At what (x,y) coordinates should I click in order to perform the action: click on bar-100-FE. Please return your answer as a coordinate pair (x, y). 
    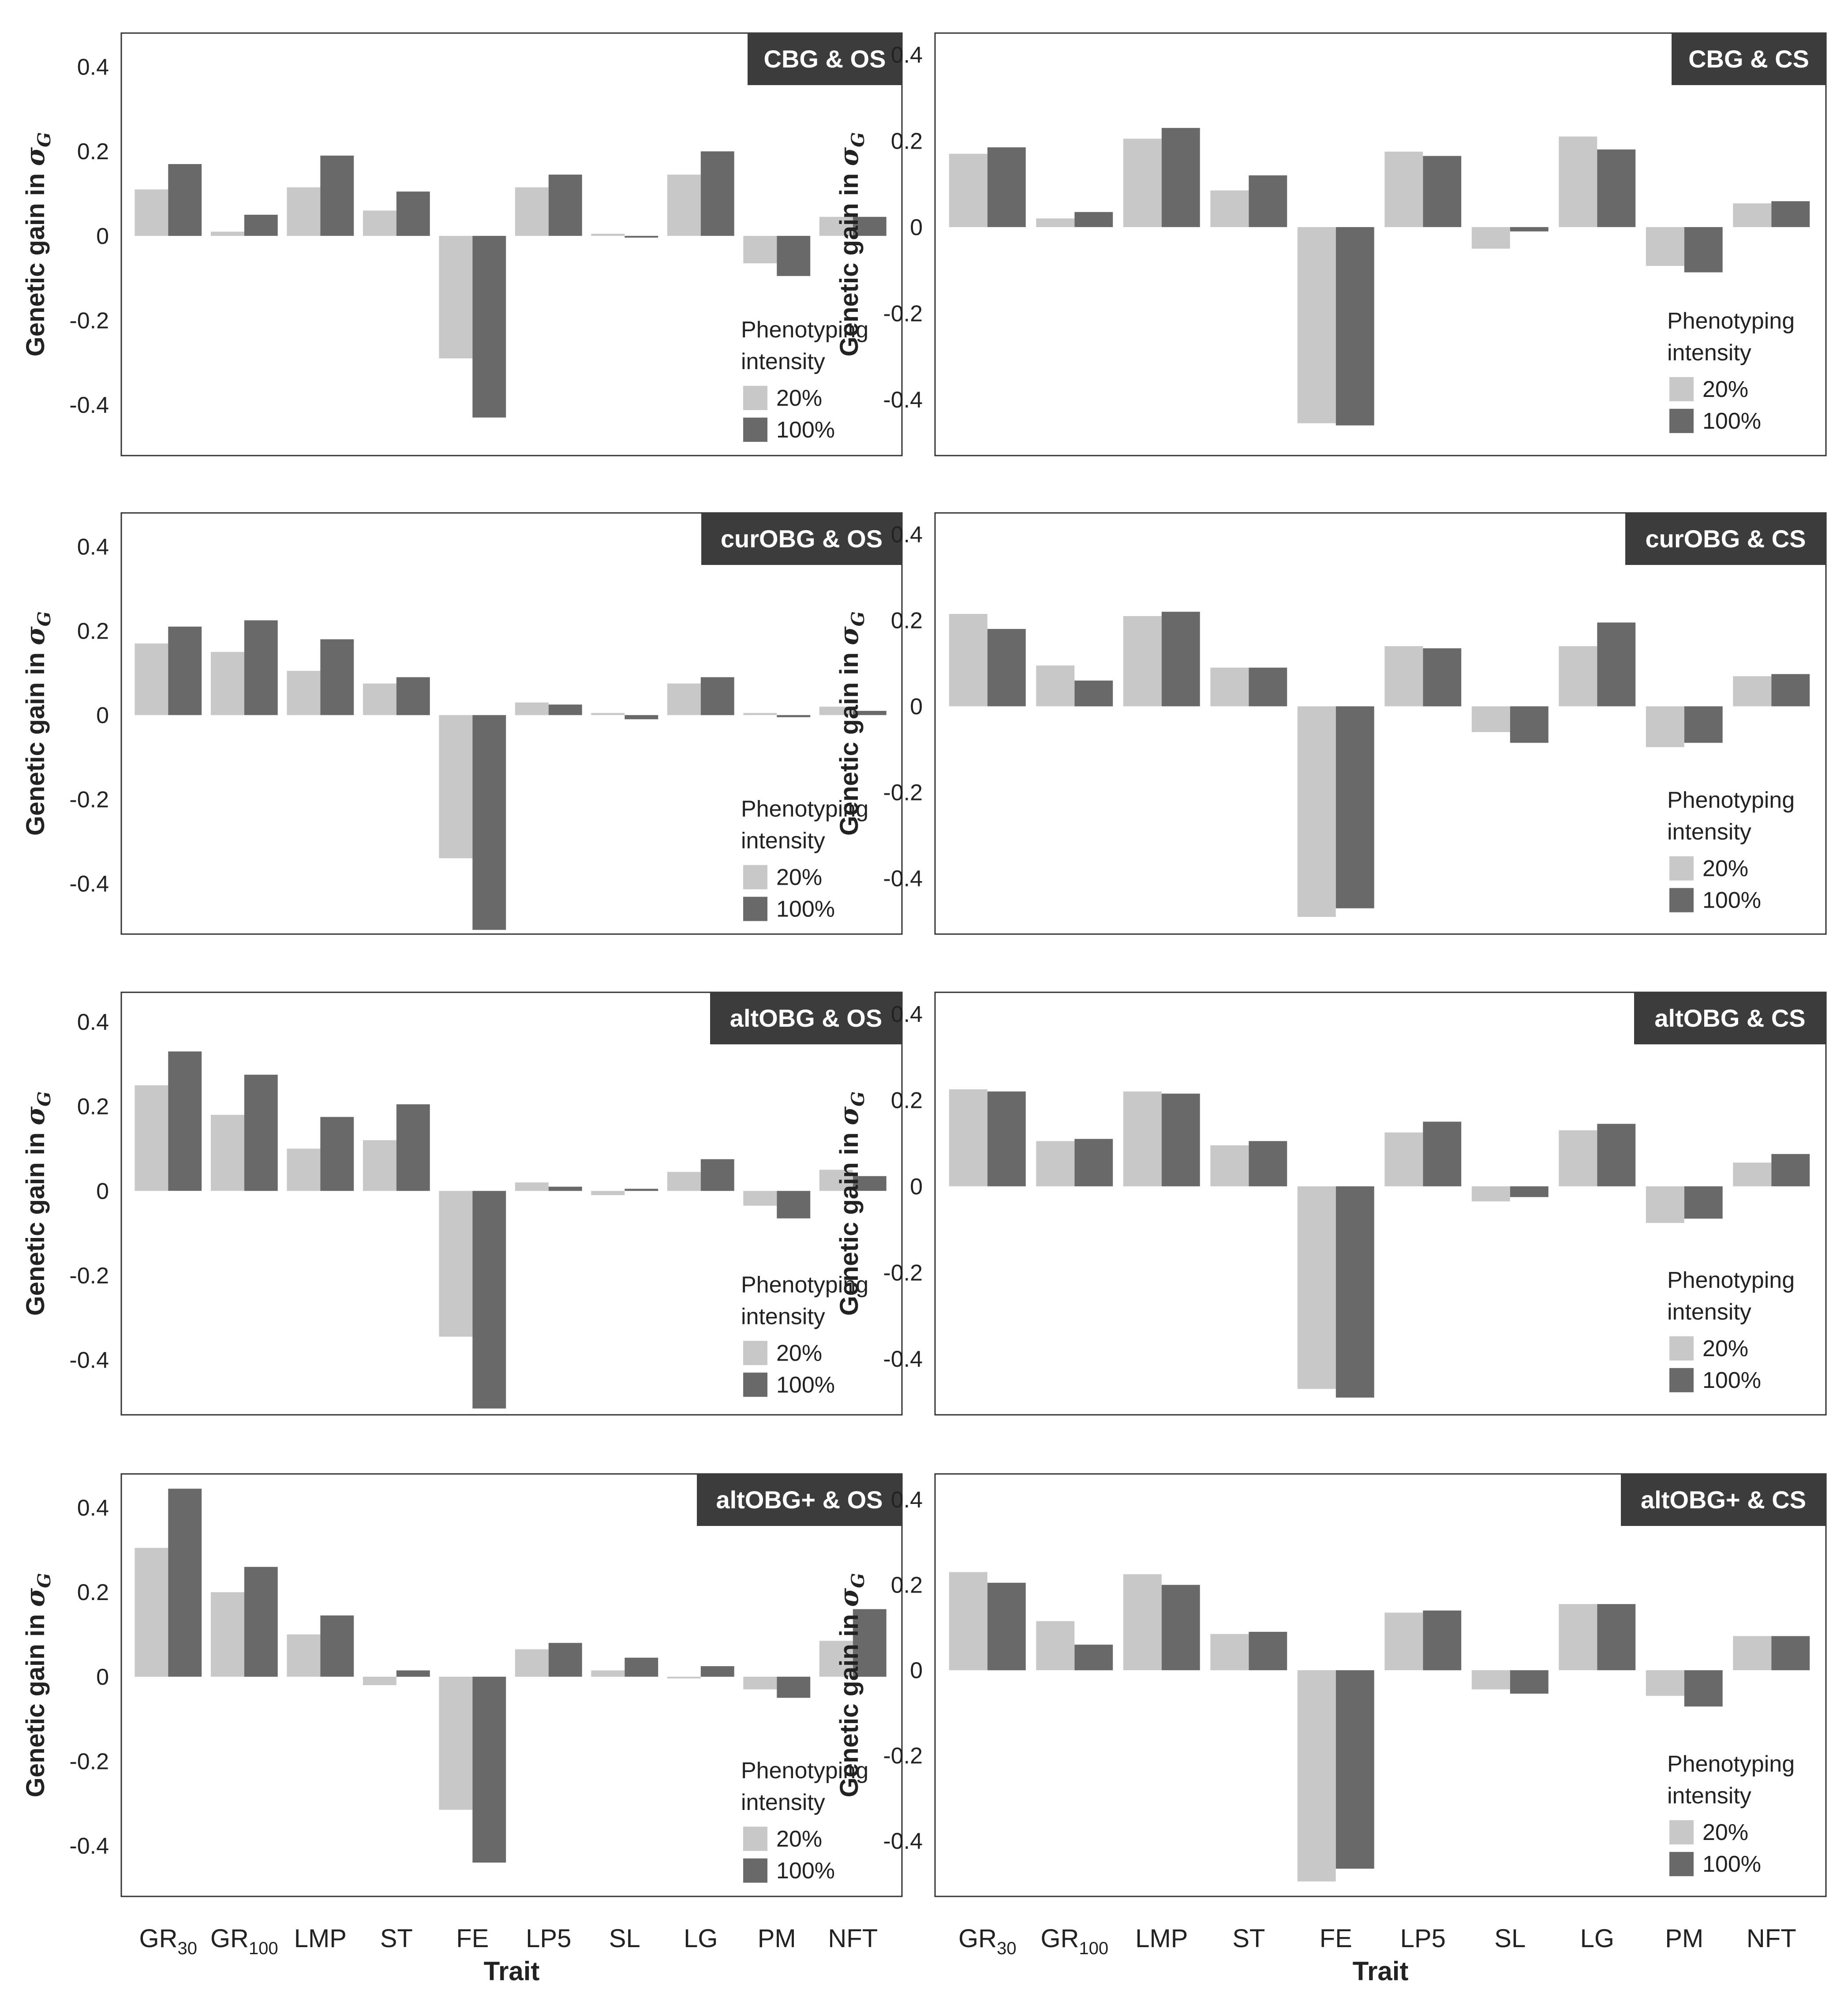
    Looking at the image, I should click on (1354, 807).